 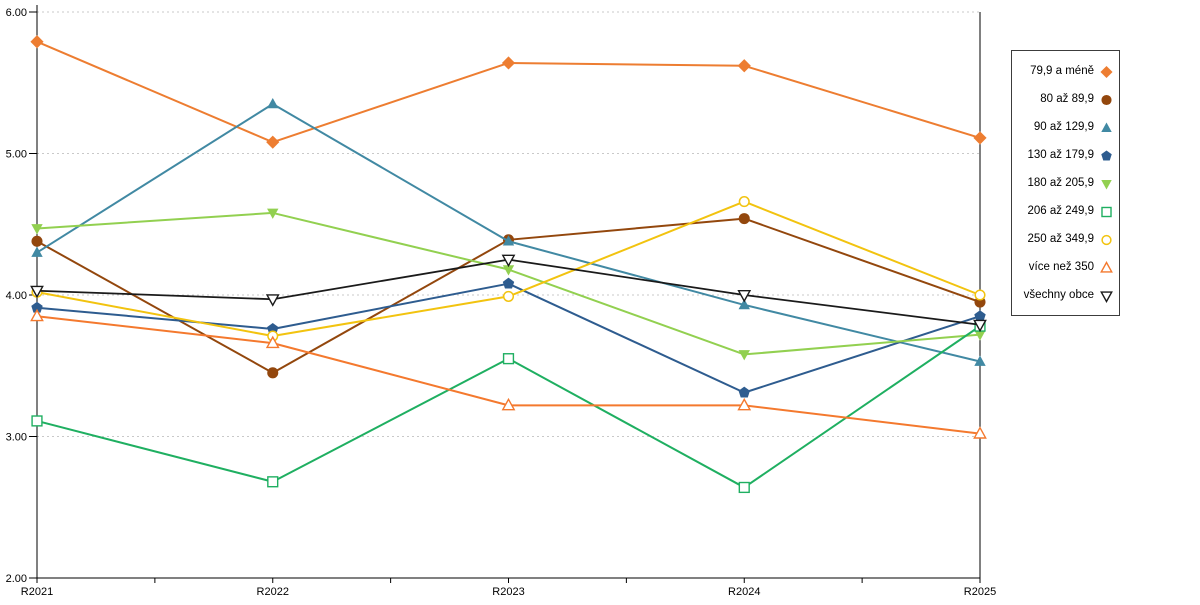 I want to click on legend-item-3: 90 až 129,9, so click(x=1064, y=127).